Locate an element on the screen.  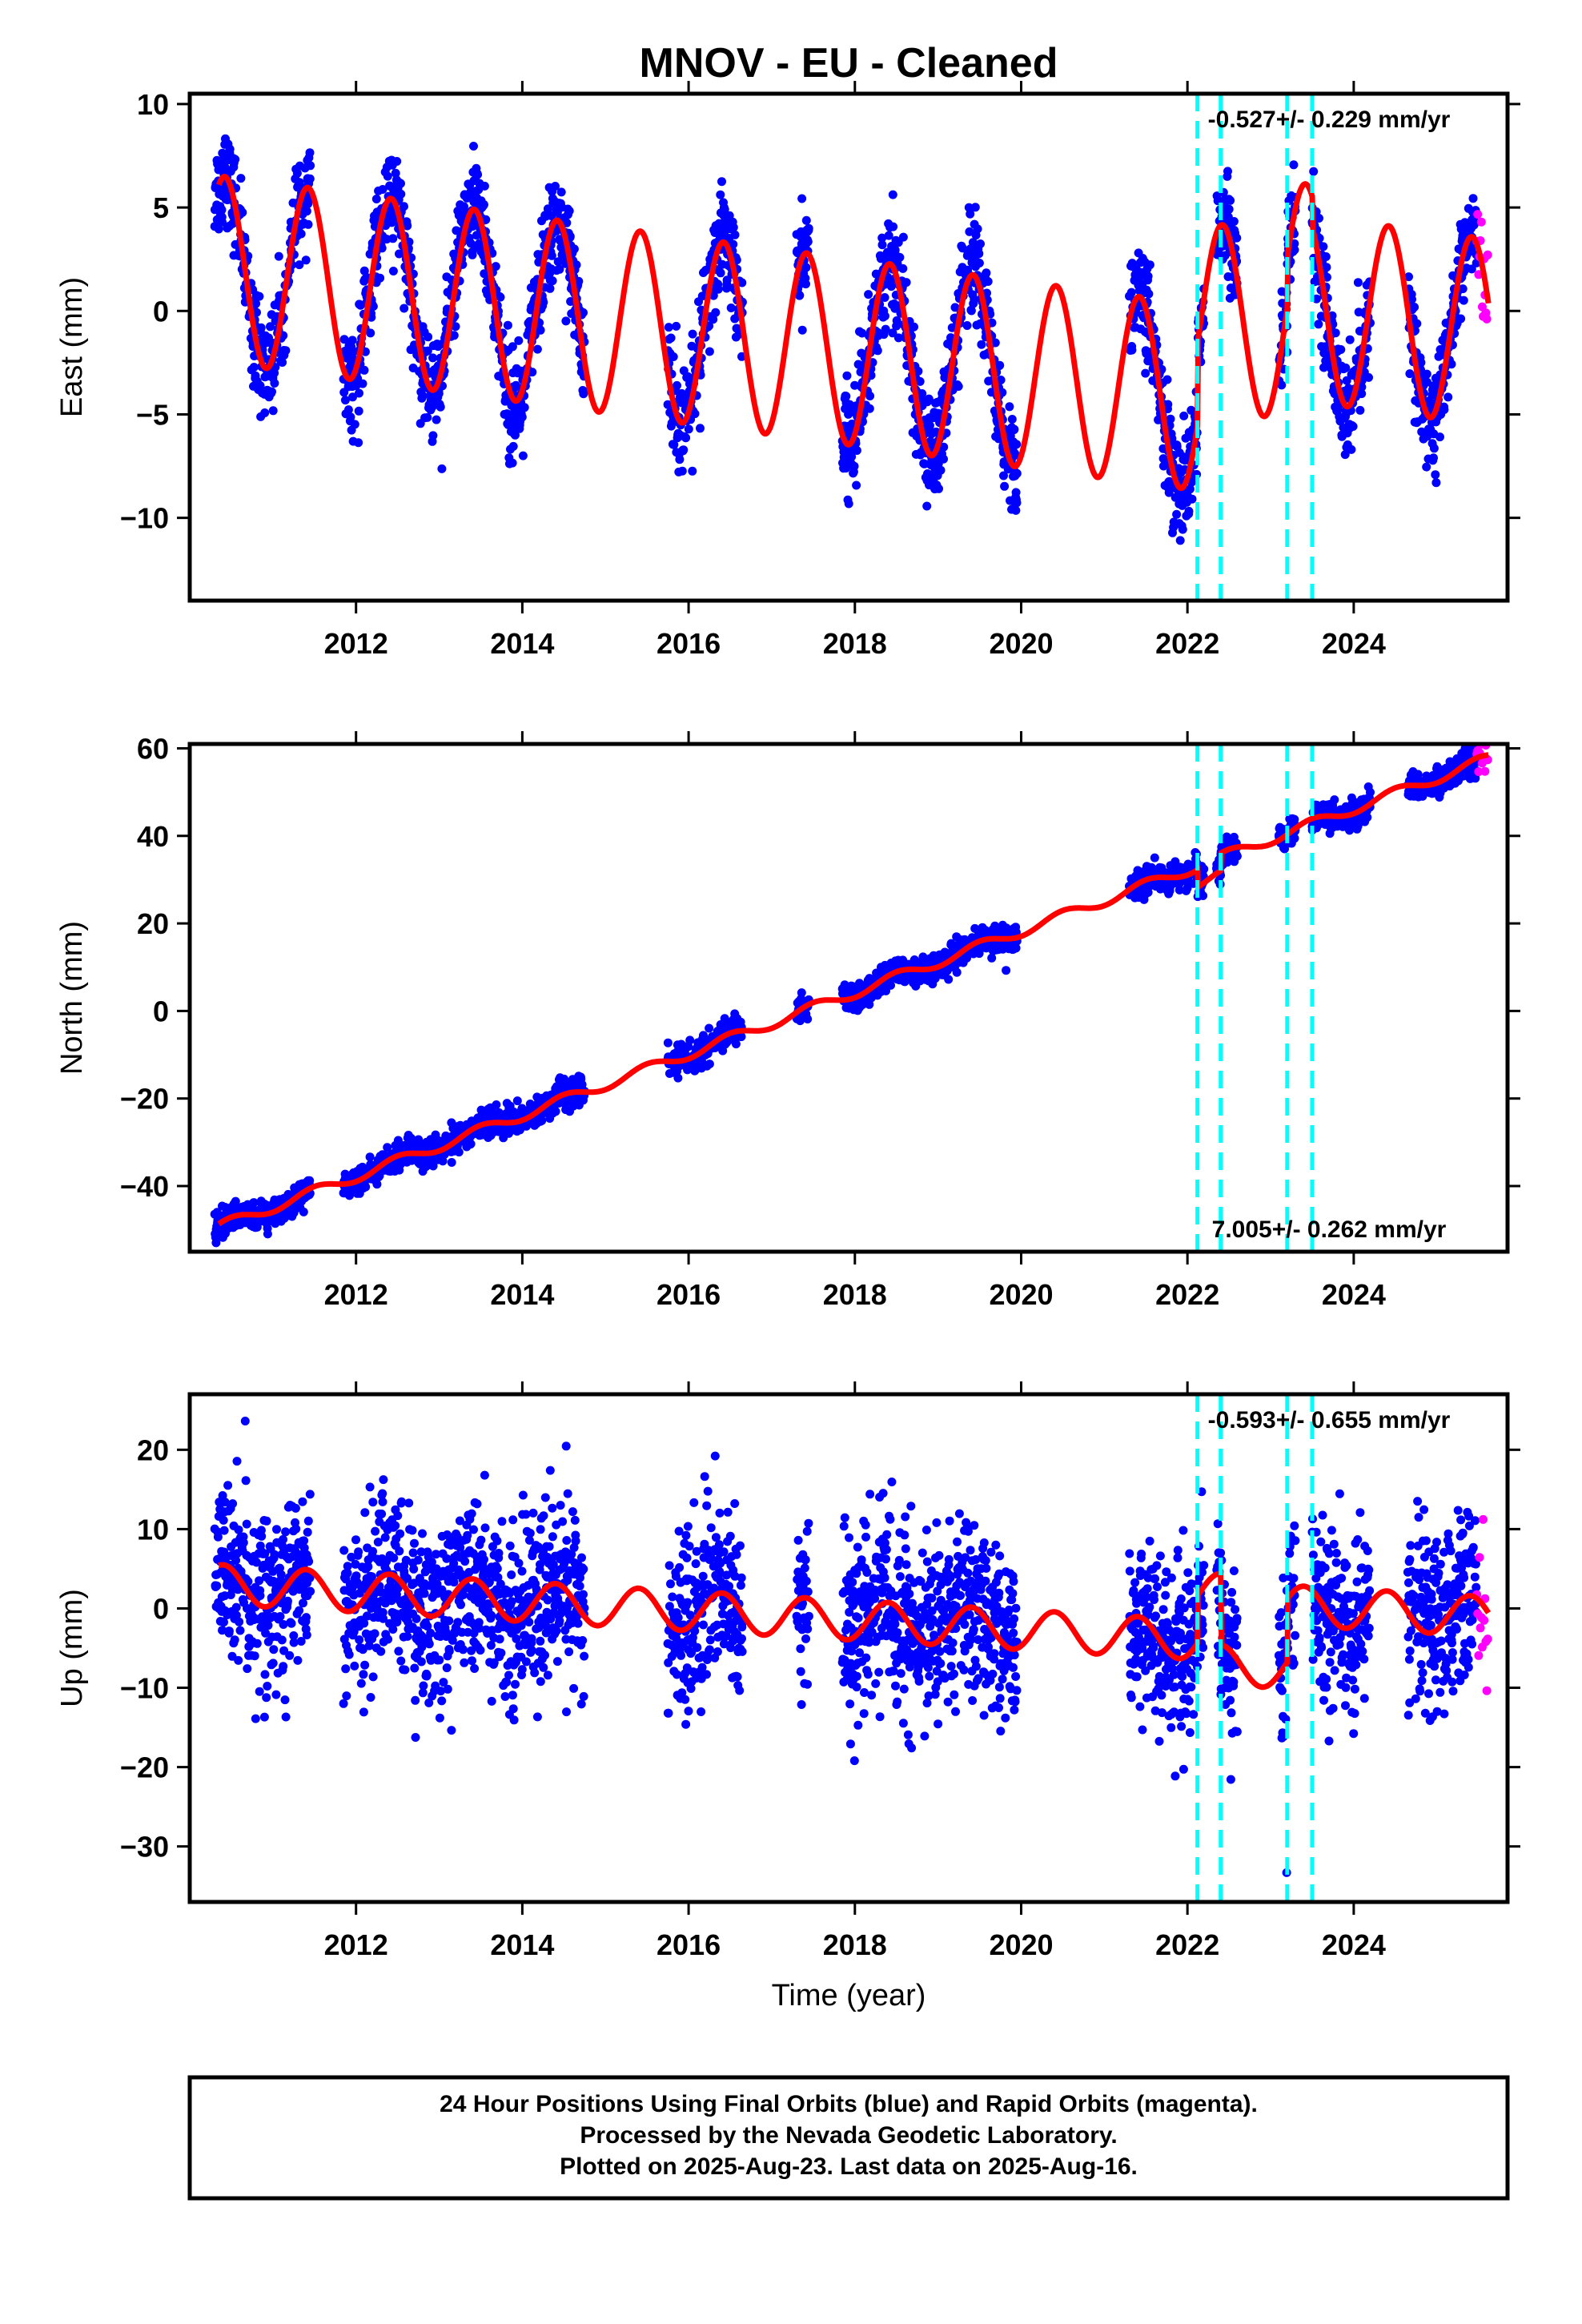
y-tick-label: 5 is located at coordinates (161, 208).